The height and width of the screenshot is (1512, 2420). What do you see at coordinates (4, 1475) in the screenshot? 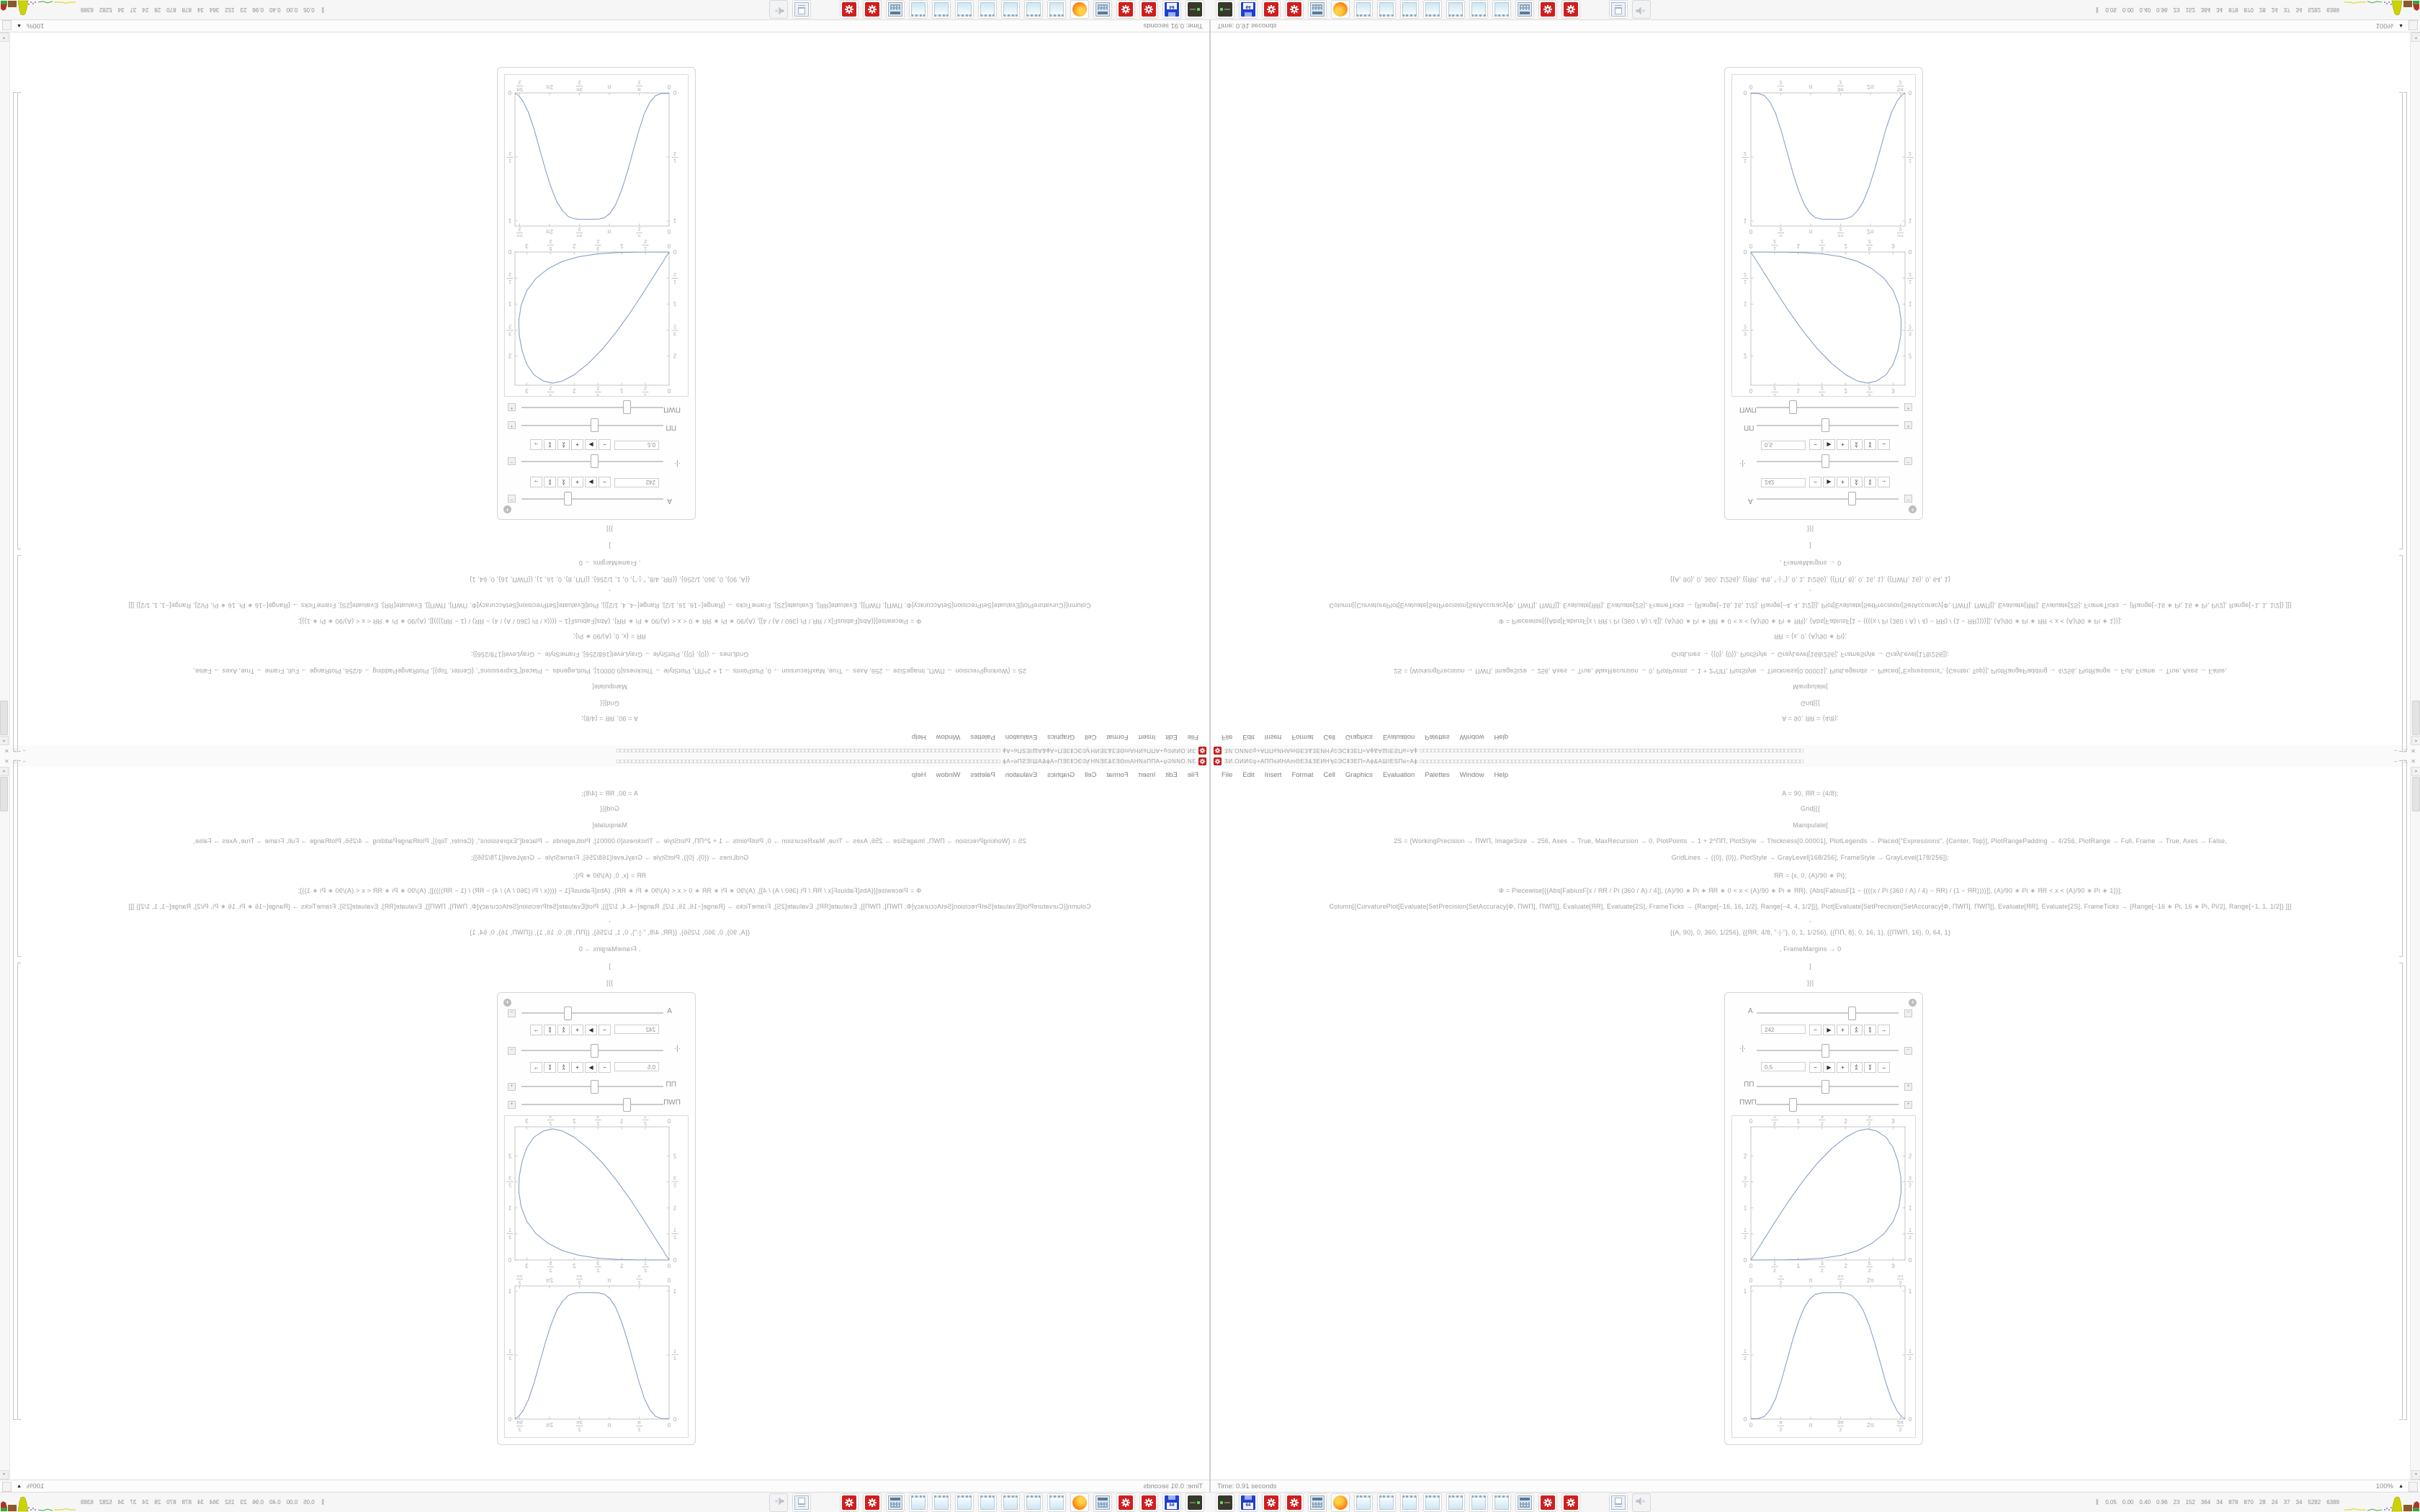
I see `scroll-down-icon: ▼` at bounding box center [4, 1475].